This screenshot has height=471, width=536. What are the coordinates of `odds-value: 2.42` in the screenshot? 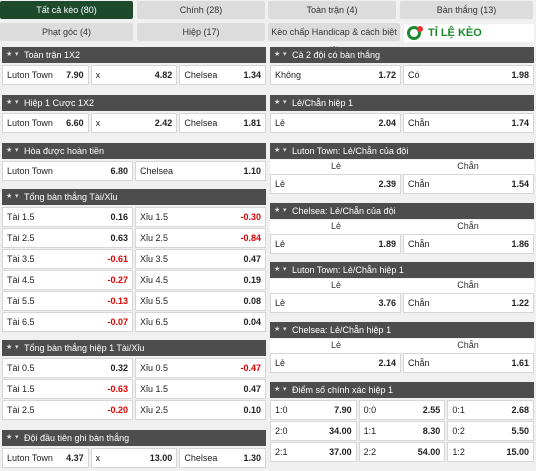 It's located at (163, 123).